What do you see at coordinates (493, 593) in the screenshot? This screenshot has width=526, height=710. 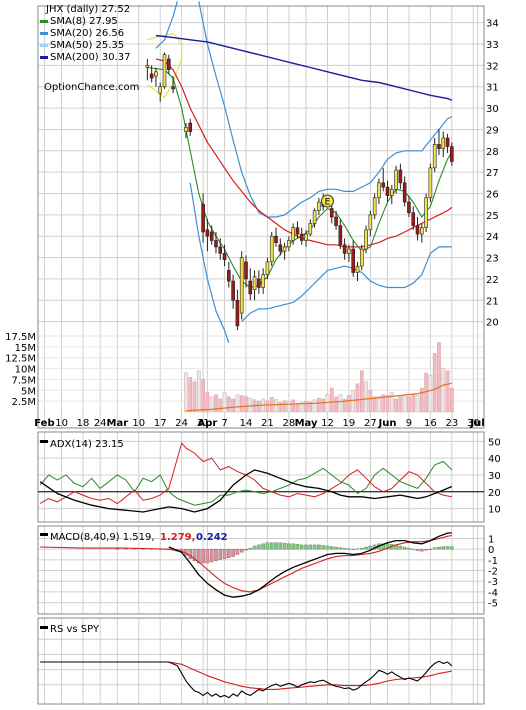 I see `macd-tick-label: -4` at bounding box center [493, 593].